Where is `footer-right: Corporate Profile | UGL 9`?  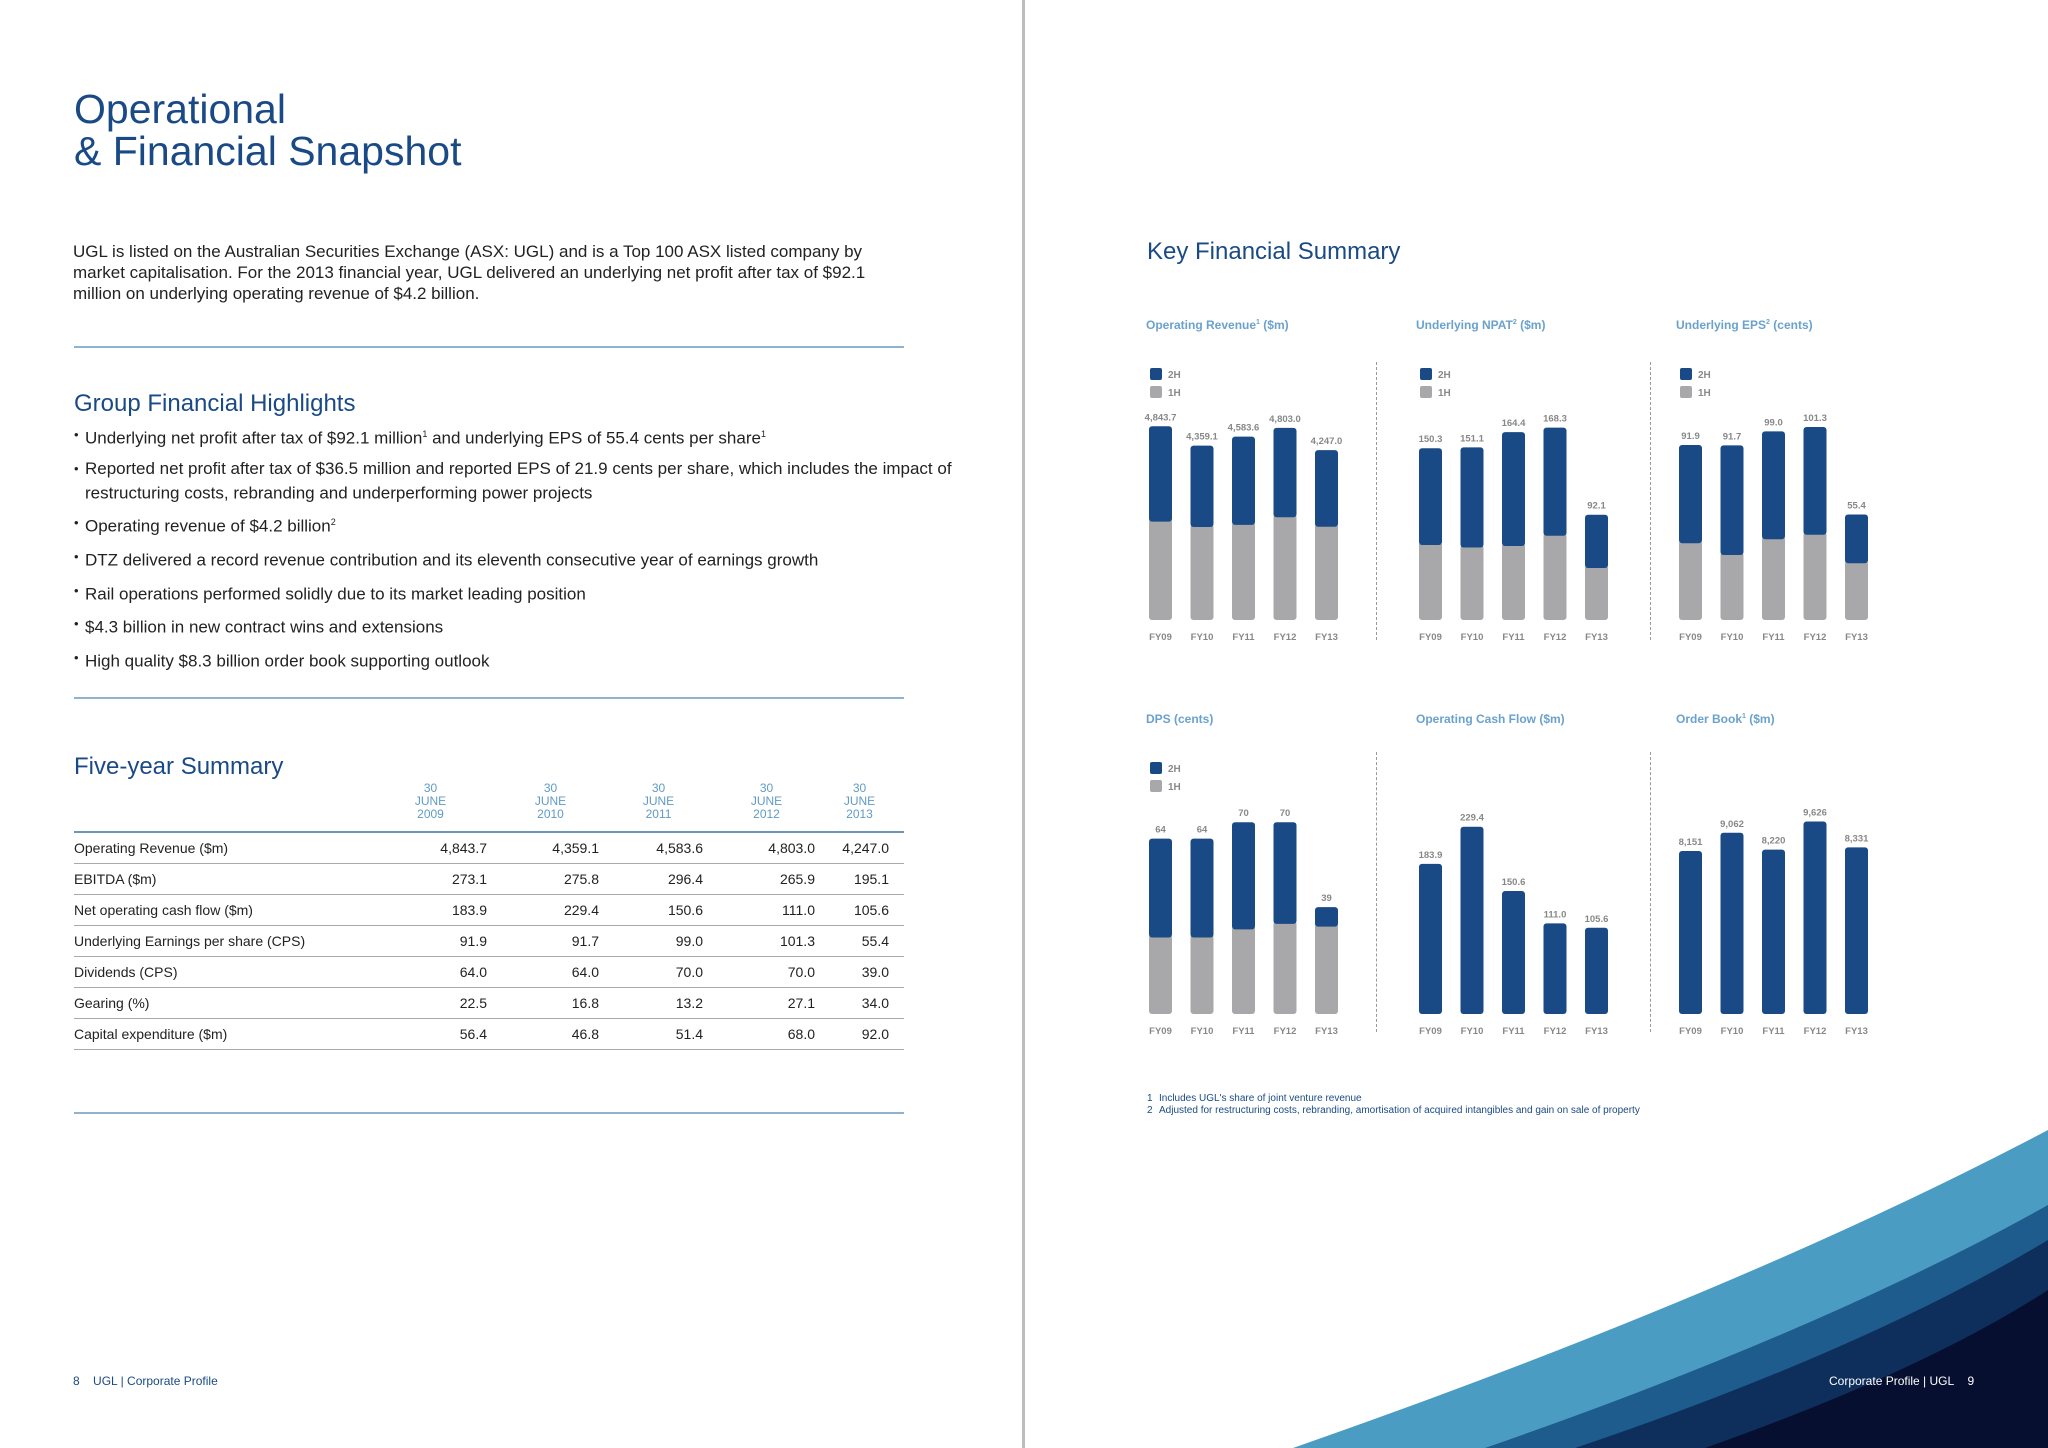
footer-right: Corporate Profile | UGL 9 is located at coordinates (1901, 1381).